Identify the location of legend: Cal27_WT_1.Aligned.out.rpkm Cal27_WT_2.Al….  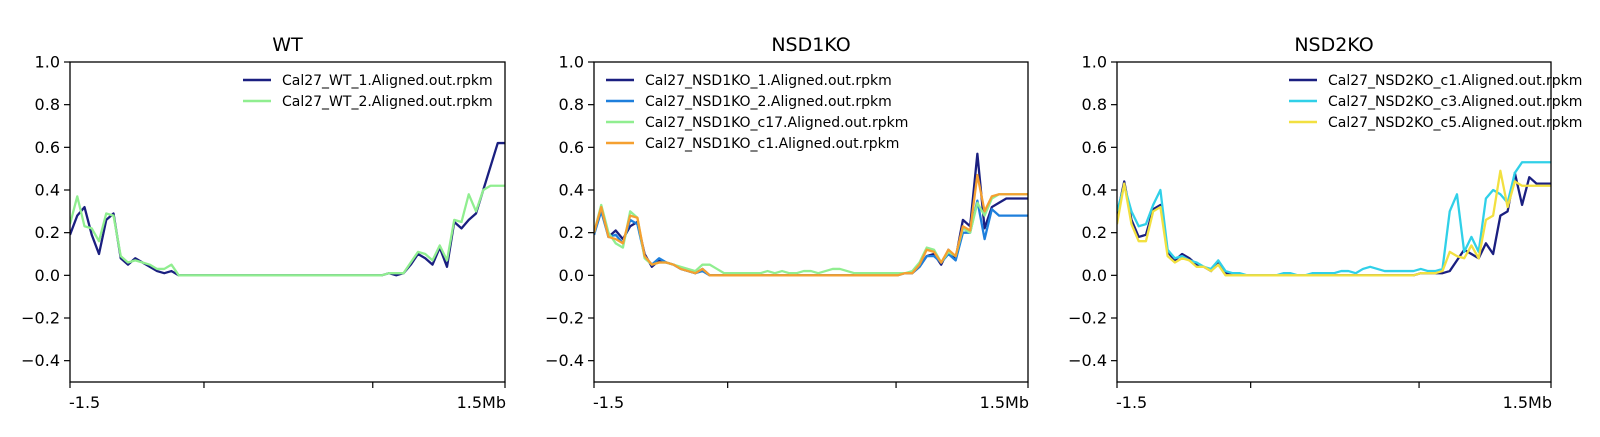
(368, 91).